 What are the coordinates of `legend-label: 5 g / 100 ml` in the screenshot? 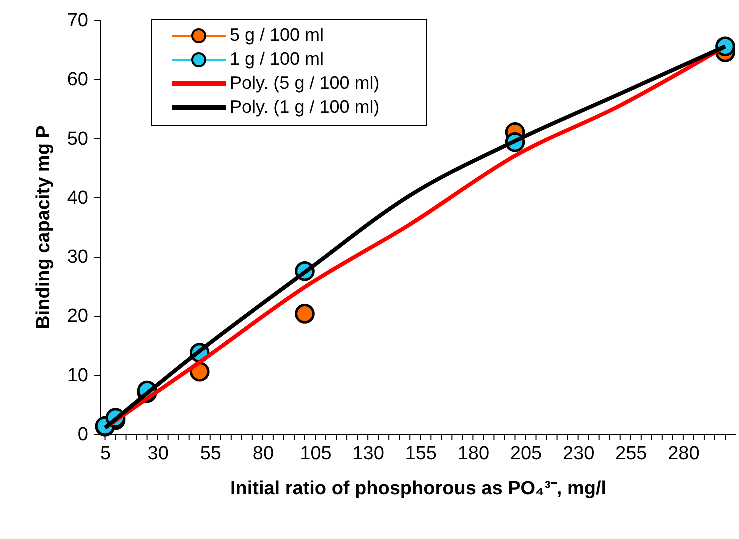 It's located at (277, 35).